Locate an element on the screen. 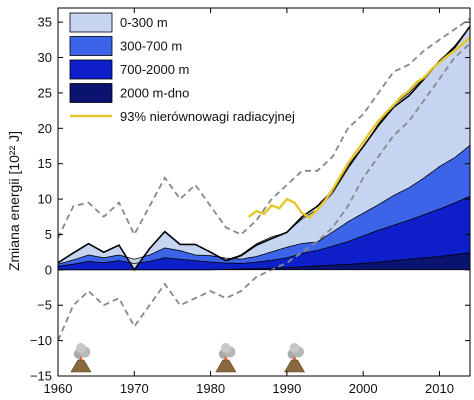 The image size is (474, 400). y-tick-label: 10 is located at coordinates (45, 199).